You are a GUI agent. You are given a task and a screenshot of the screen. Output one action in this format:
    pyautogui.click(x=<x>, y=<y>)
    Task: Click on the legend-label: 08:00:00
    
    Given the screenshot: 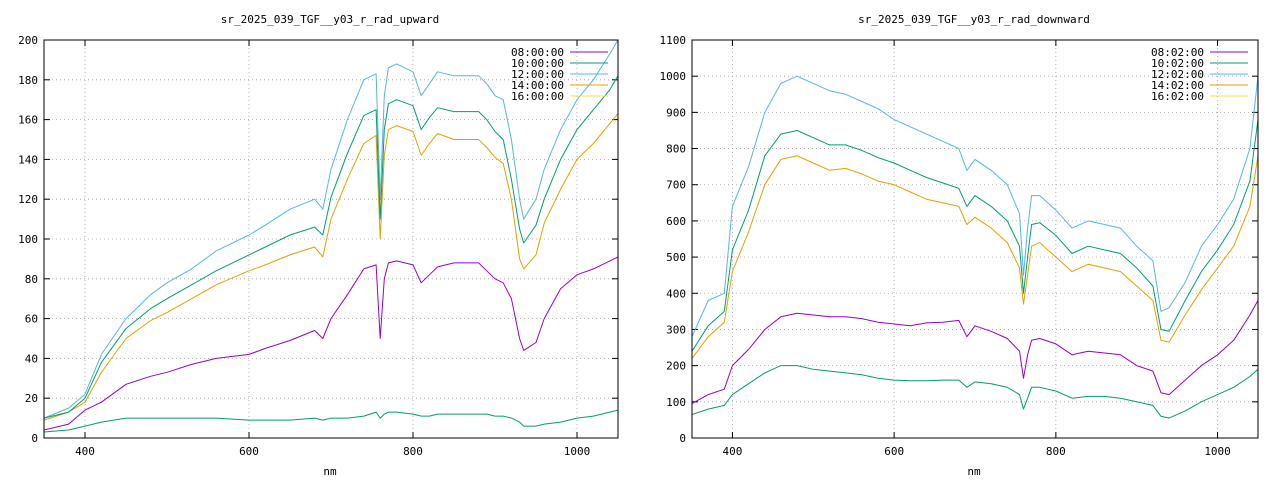 What is the action you would take?
    pyautogui.click(x=537, y=52)
    